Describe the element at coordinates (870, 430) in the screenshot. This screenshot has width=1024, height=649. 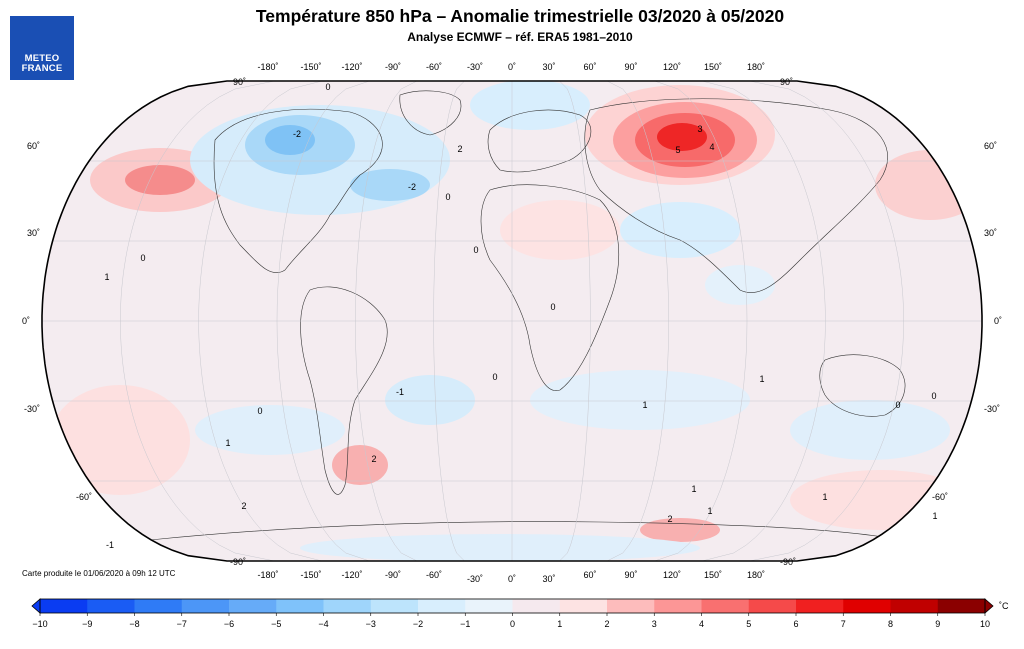
I see `cold-anomaly-australia` at that location.